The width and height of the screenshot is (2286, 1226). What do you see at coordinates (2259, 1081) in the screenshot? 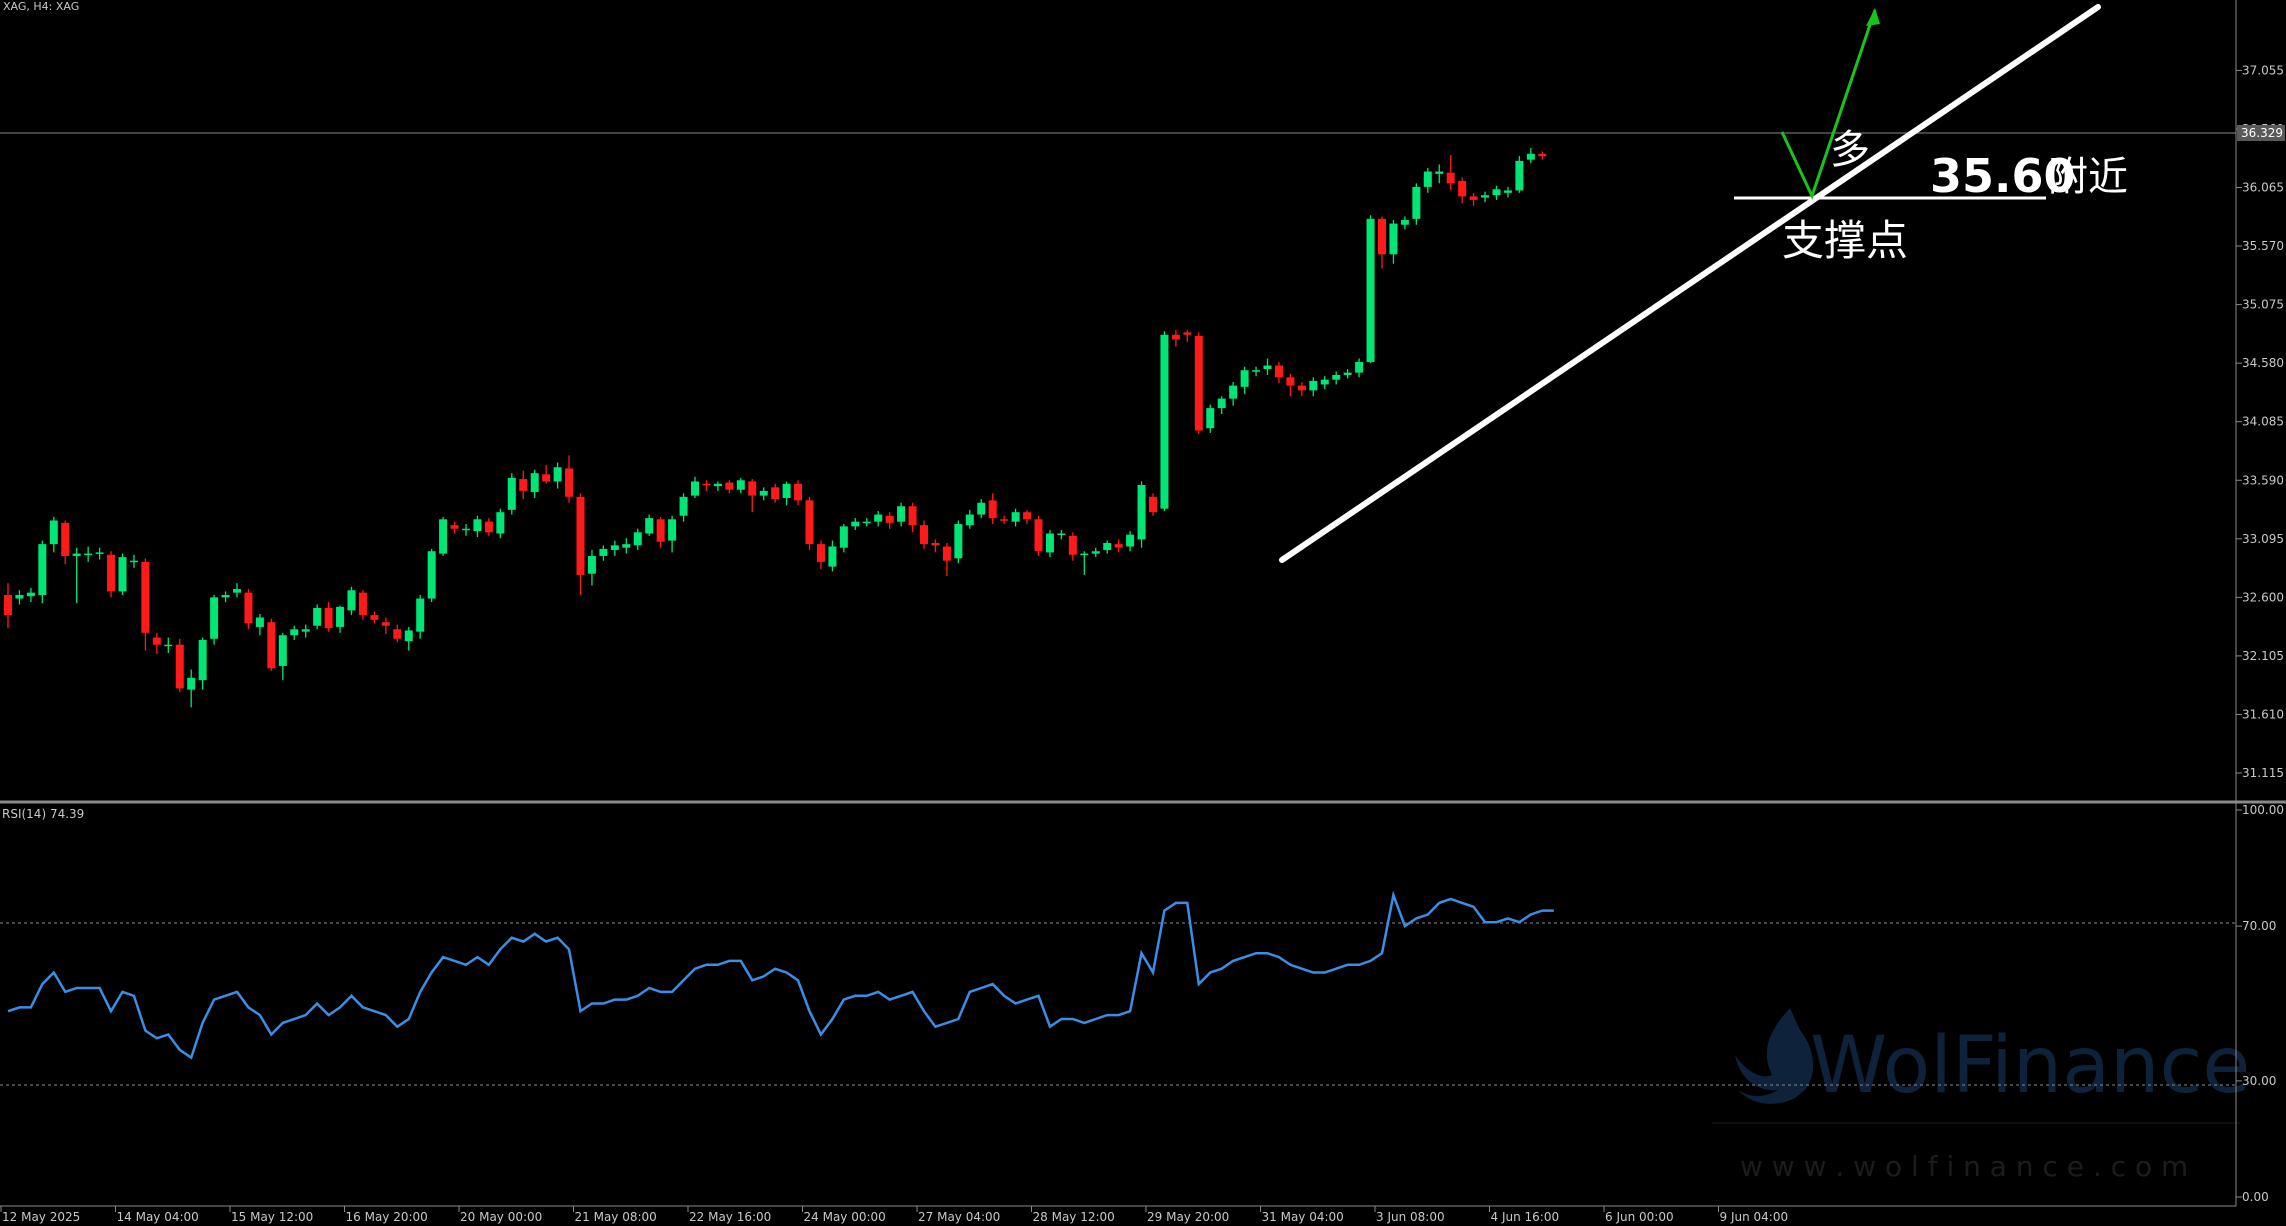
I see `rsi-tick-label: 30.00` at bounding box center [2259, 1081].